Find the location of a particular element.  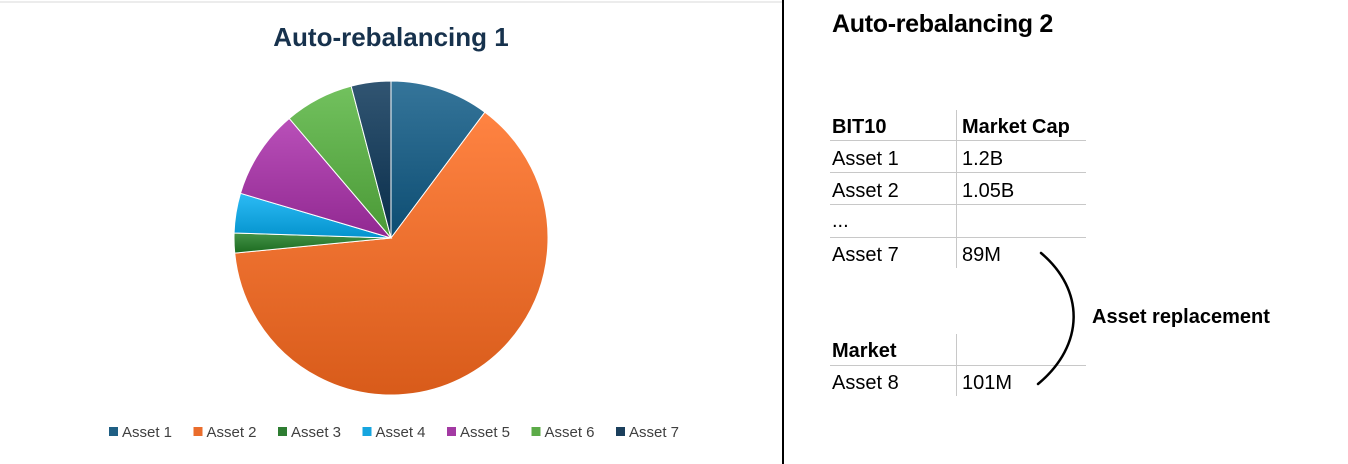

market-row-divider is located at coordinates (958, 365).